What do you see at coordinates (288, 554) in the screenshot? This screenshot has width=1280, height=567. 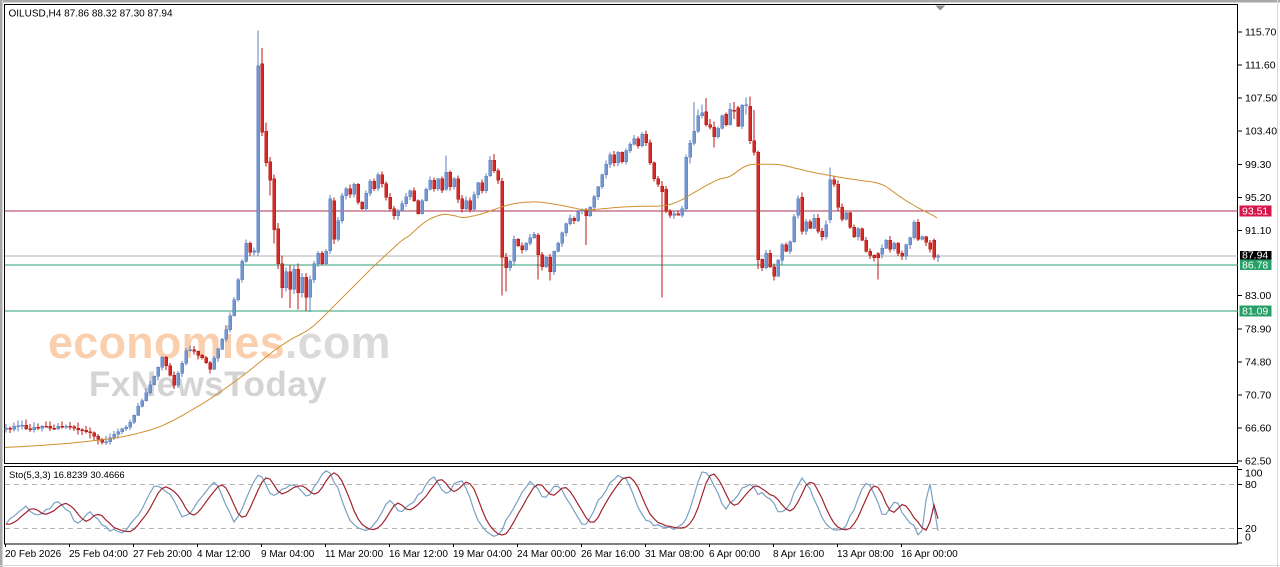 I see `svg-text: 9 Mar 04:00` at bounding box center [288, 554].